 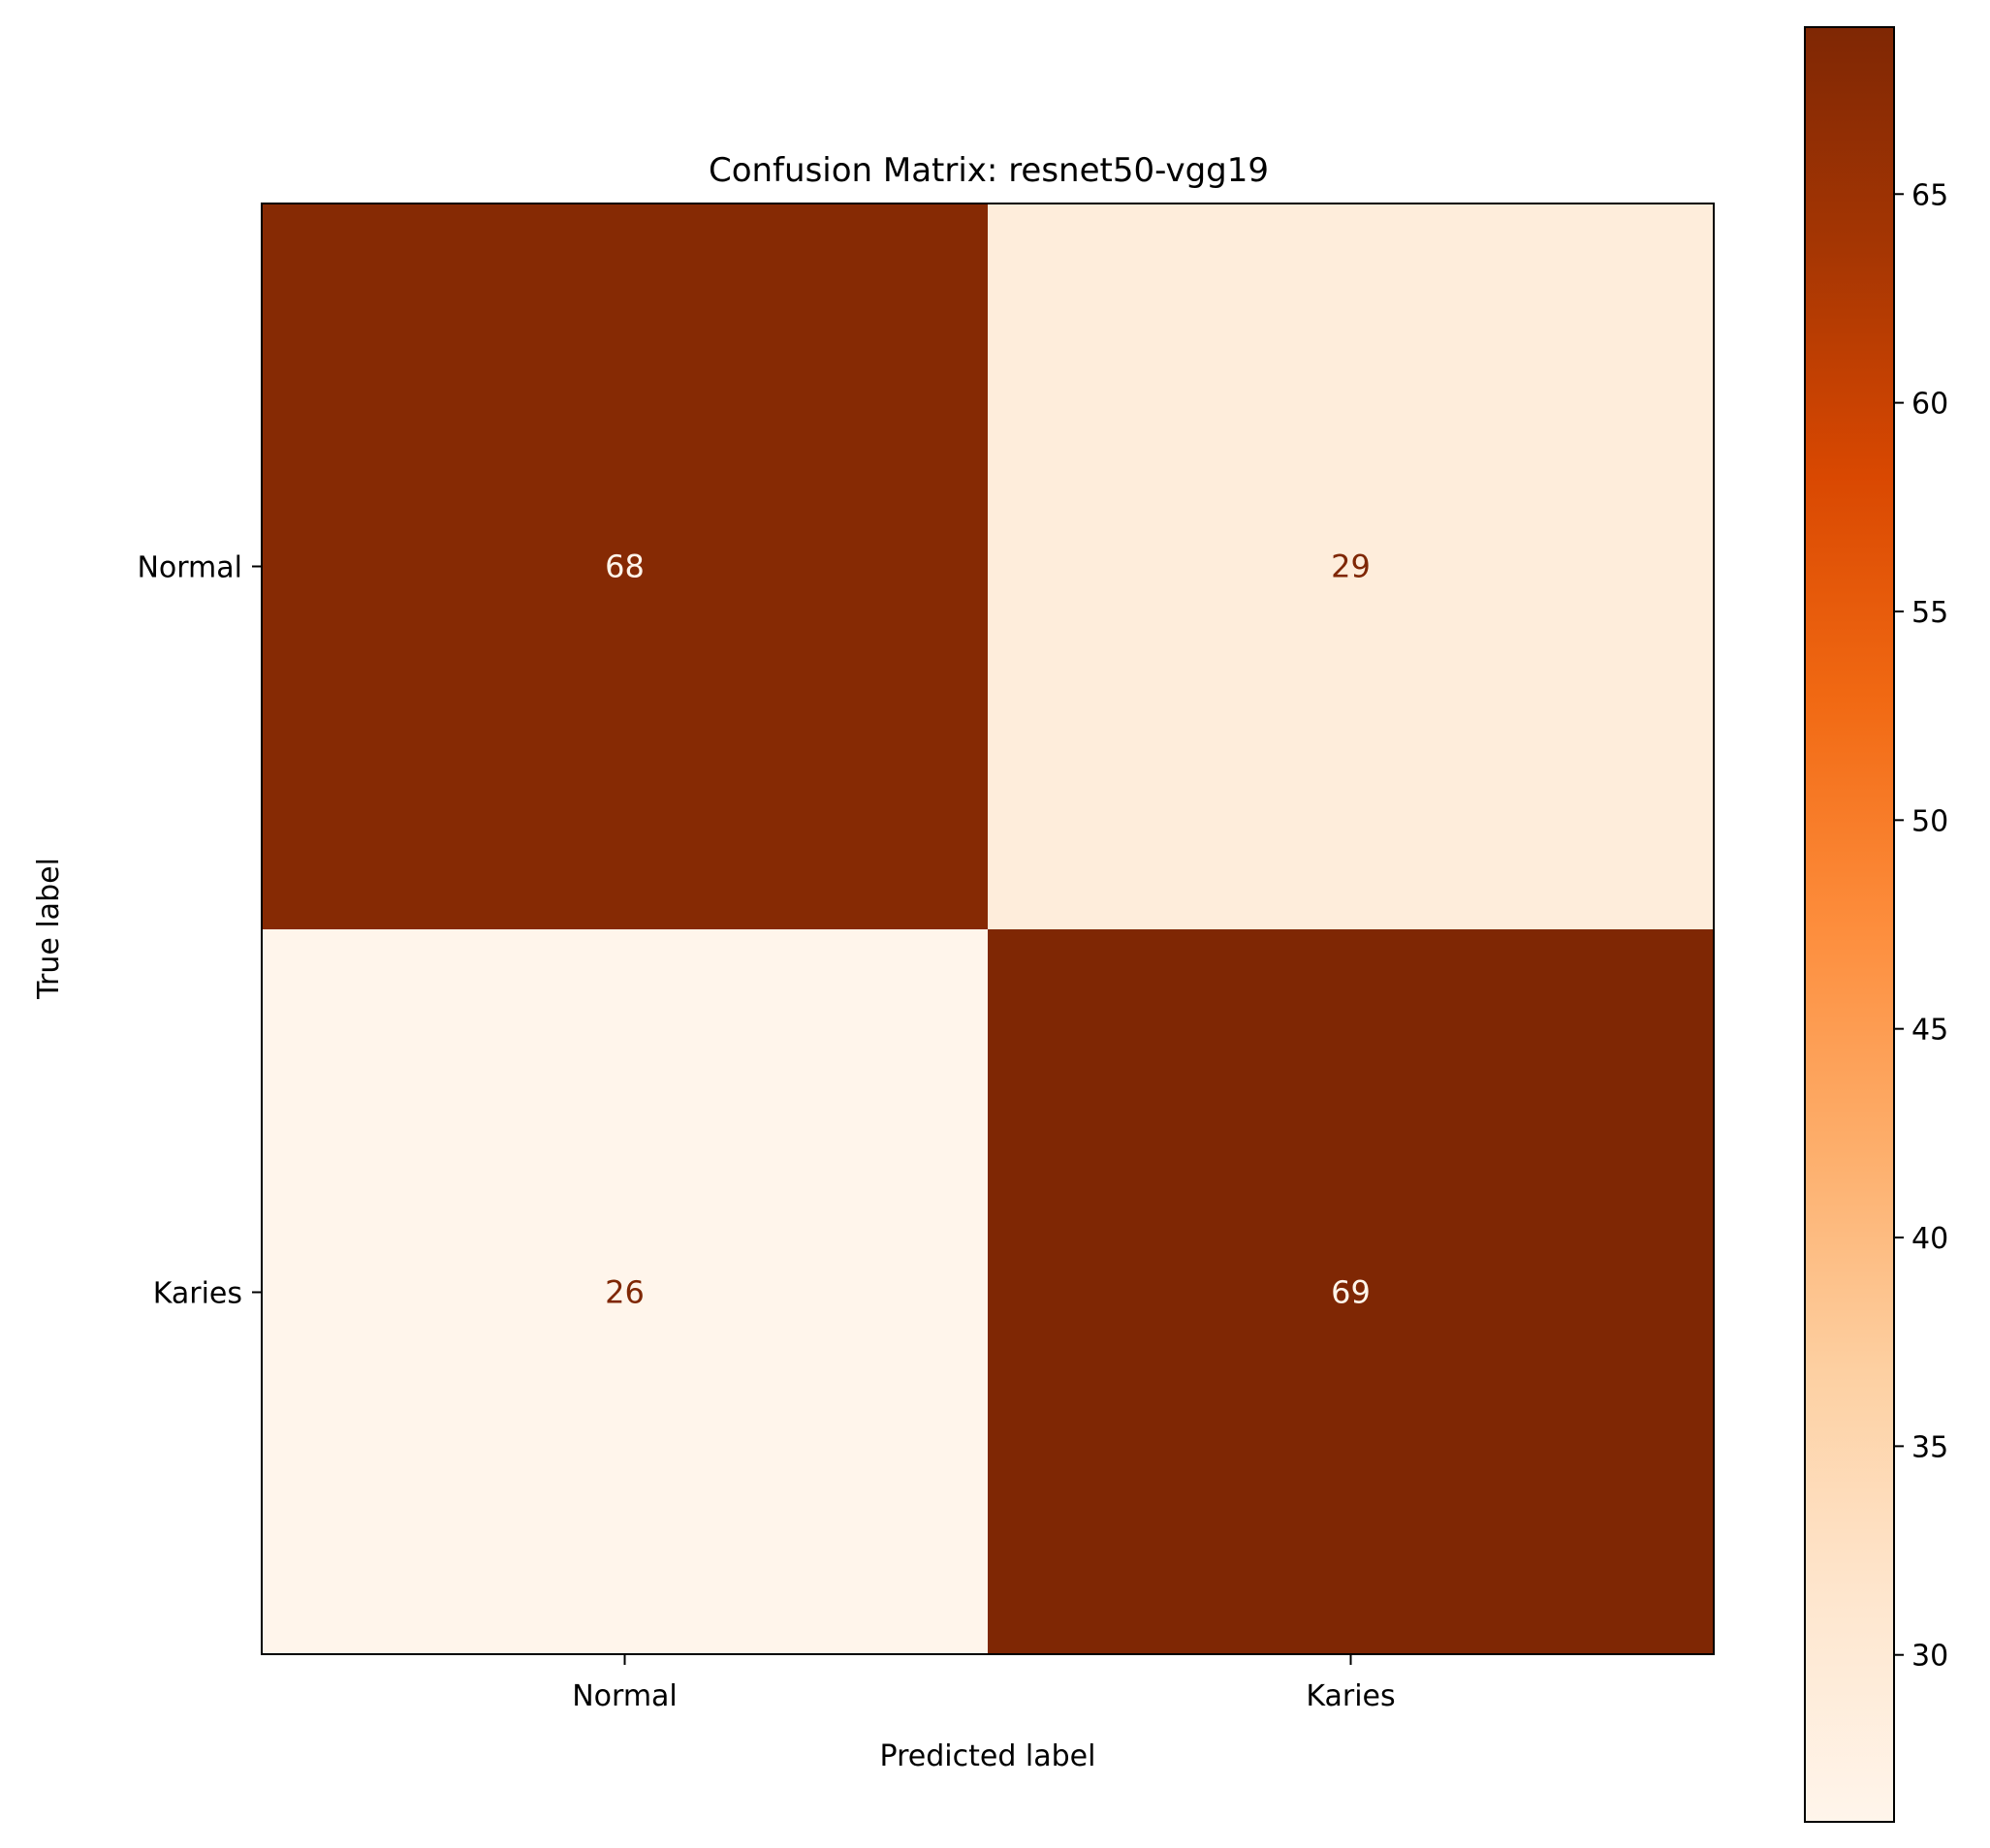 What do you see at coordinates (1849, 924) in the screenshot?
I see `colorbar` at bounding box center [1849, 924].